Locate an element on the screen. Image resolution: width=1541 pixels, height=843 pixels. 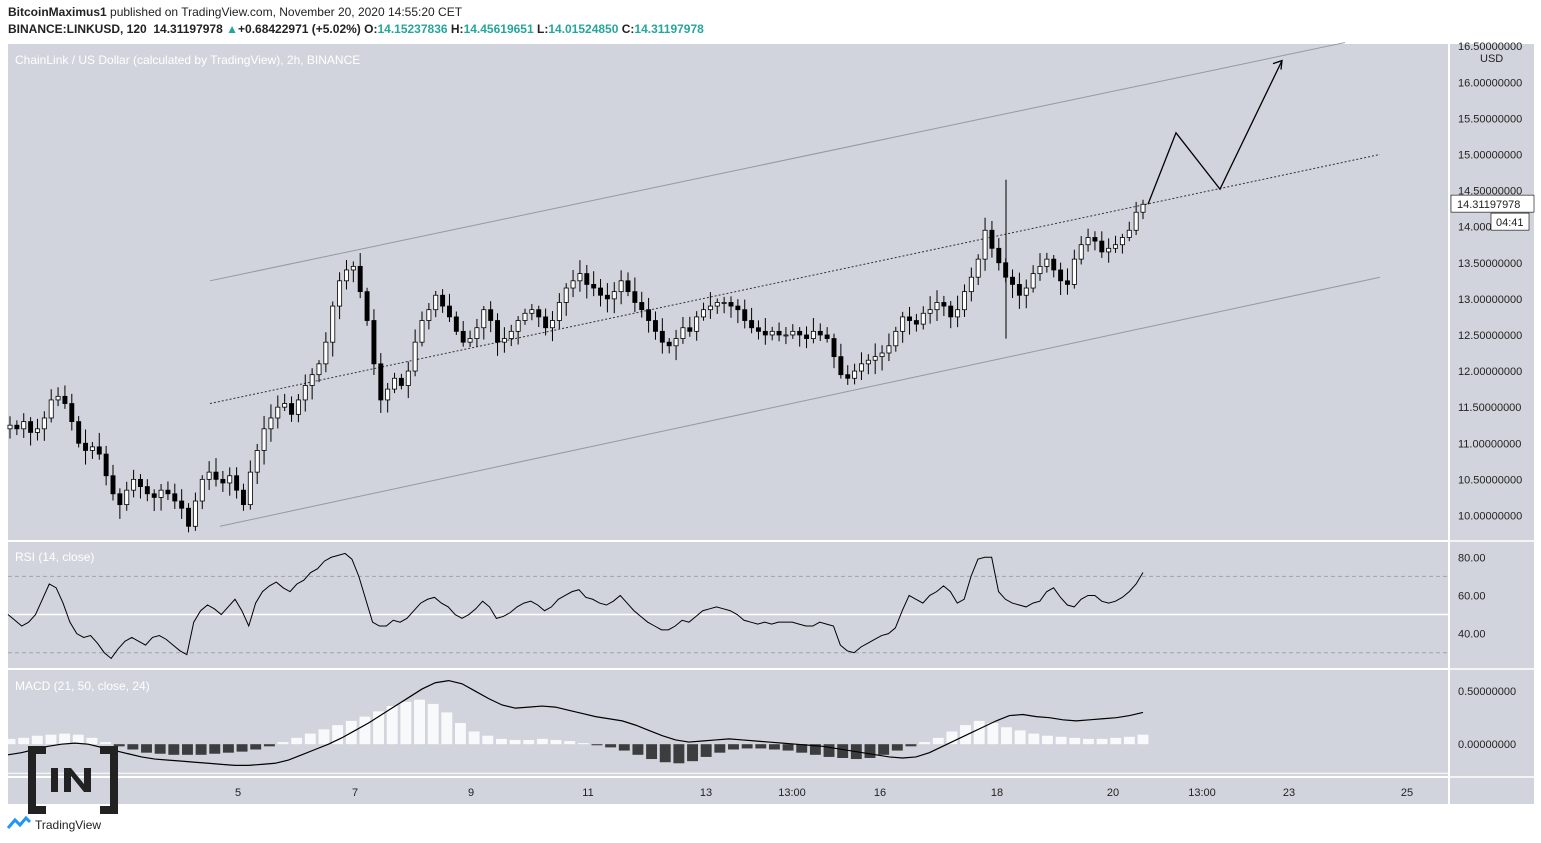
rsi-pane is located at coordinates (728, 605).